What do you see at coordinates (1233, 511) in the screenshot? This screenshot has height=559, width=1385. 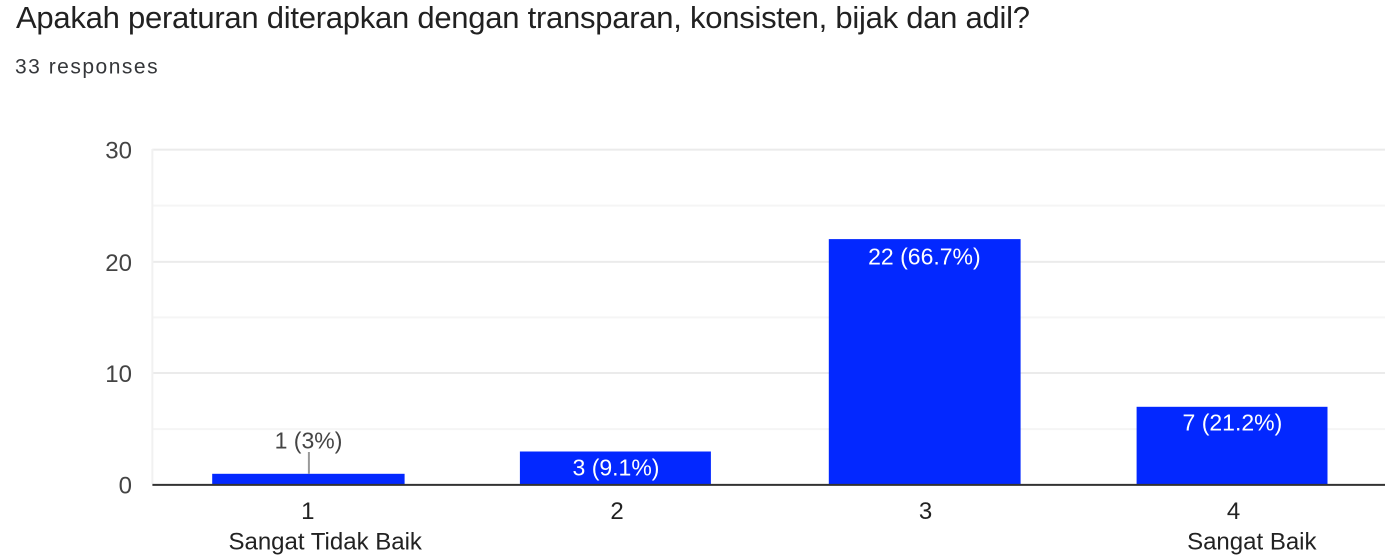 I see `svg-text: 4` at bounding box center [1233, 511].